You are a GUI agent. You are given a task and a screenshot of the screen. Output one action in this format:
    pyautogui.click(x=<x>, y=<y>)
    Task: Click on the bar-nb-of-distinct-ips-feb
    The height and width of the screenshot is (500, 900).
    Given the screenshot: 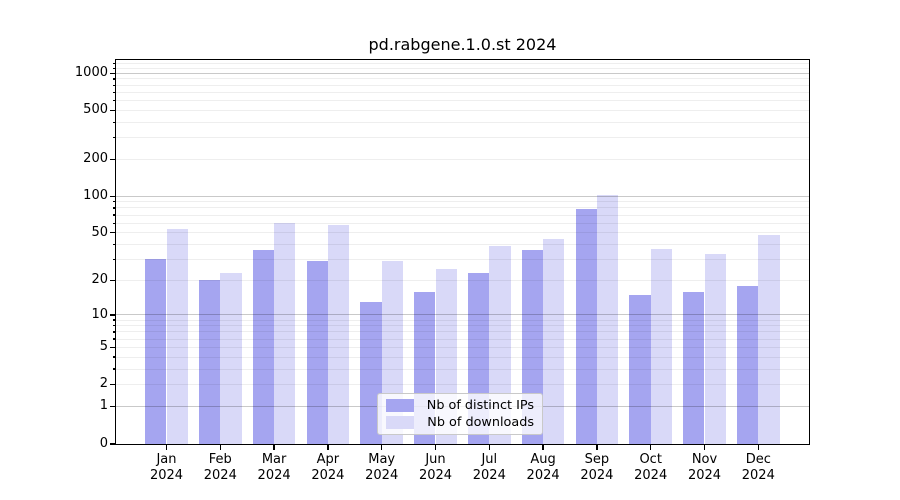 What is the action you would take?
    pyautogui.click(x=209, y=362)
    